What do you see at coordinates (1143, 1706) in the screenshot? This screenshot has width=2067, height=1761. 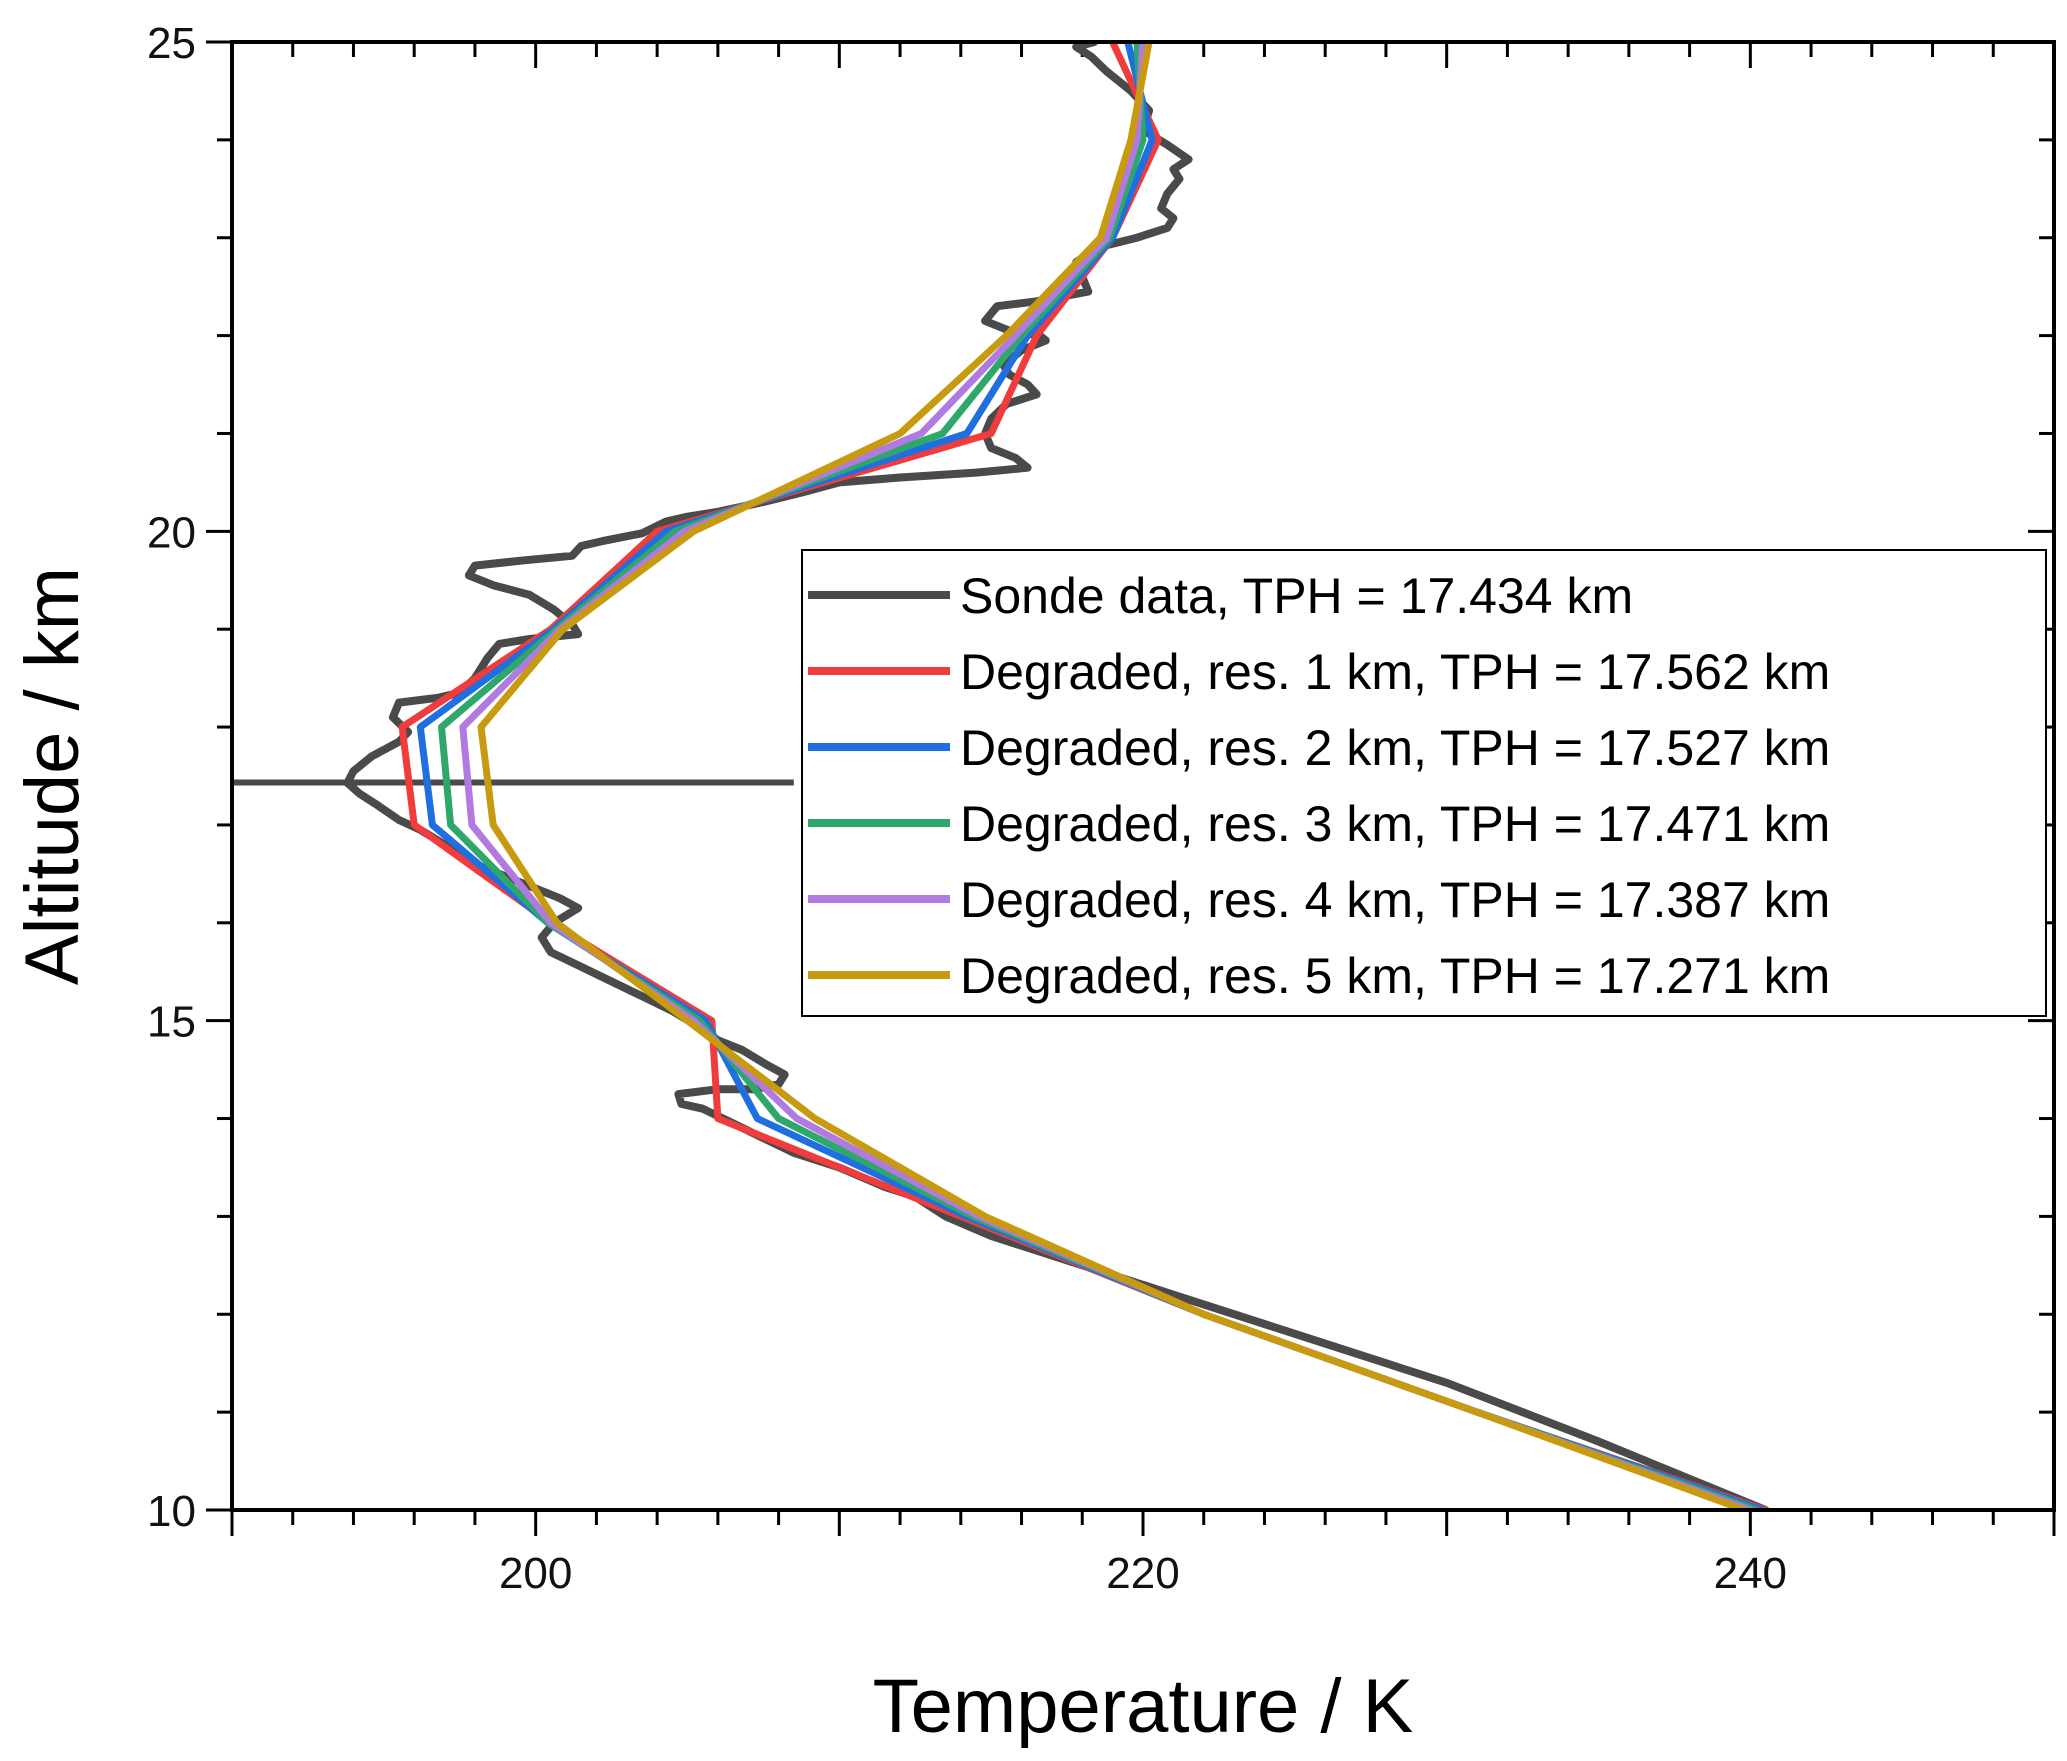 I see `x-axis-title: Temperature / K` at bounding box center [1143, 1706].